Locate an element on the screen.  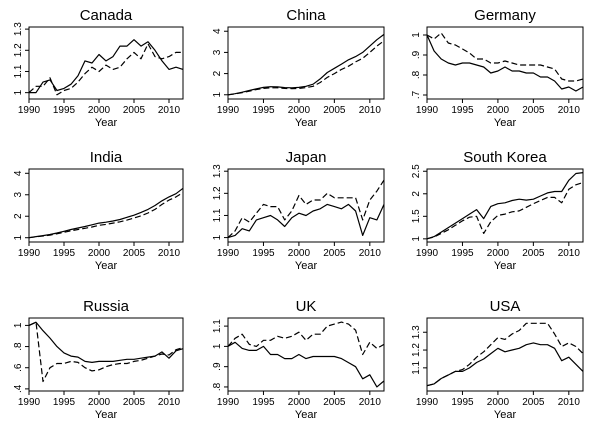
panel-india: India 1990 1995 2000 2005 2010 1 2 3 4 Year is located at coordinates (98, 210).